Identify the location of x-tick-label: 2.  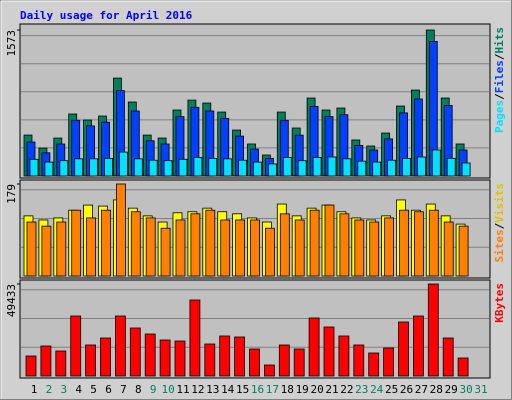
(49, 389).